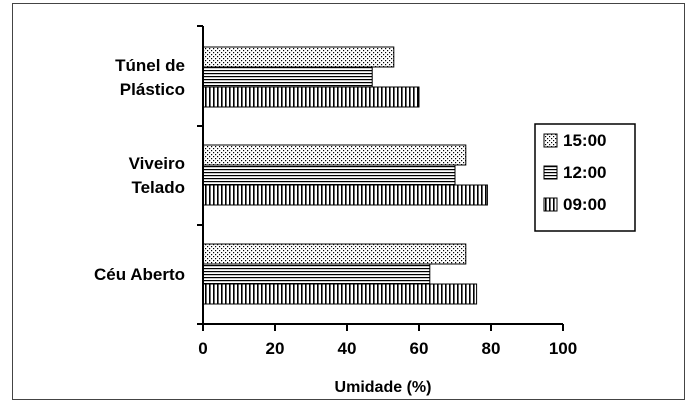 The height and width of the screenshot is (403, 695). I want to click on x-tick-label-60: 60, so click(419, 348).